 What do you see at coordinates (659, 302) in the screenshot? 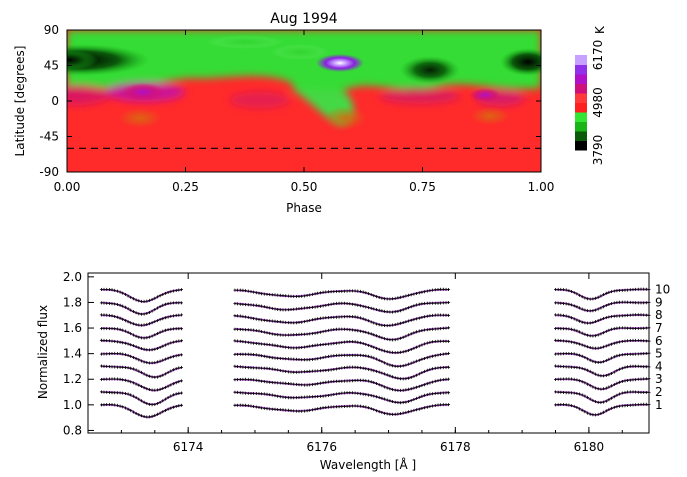
I see `profile-number-label: 9` at bounding box center [659, 302].